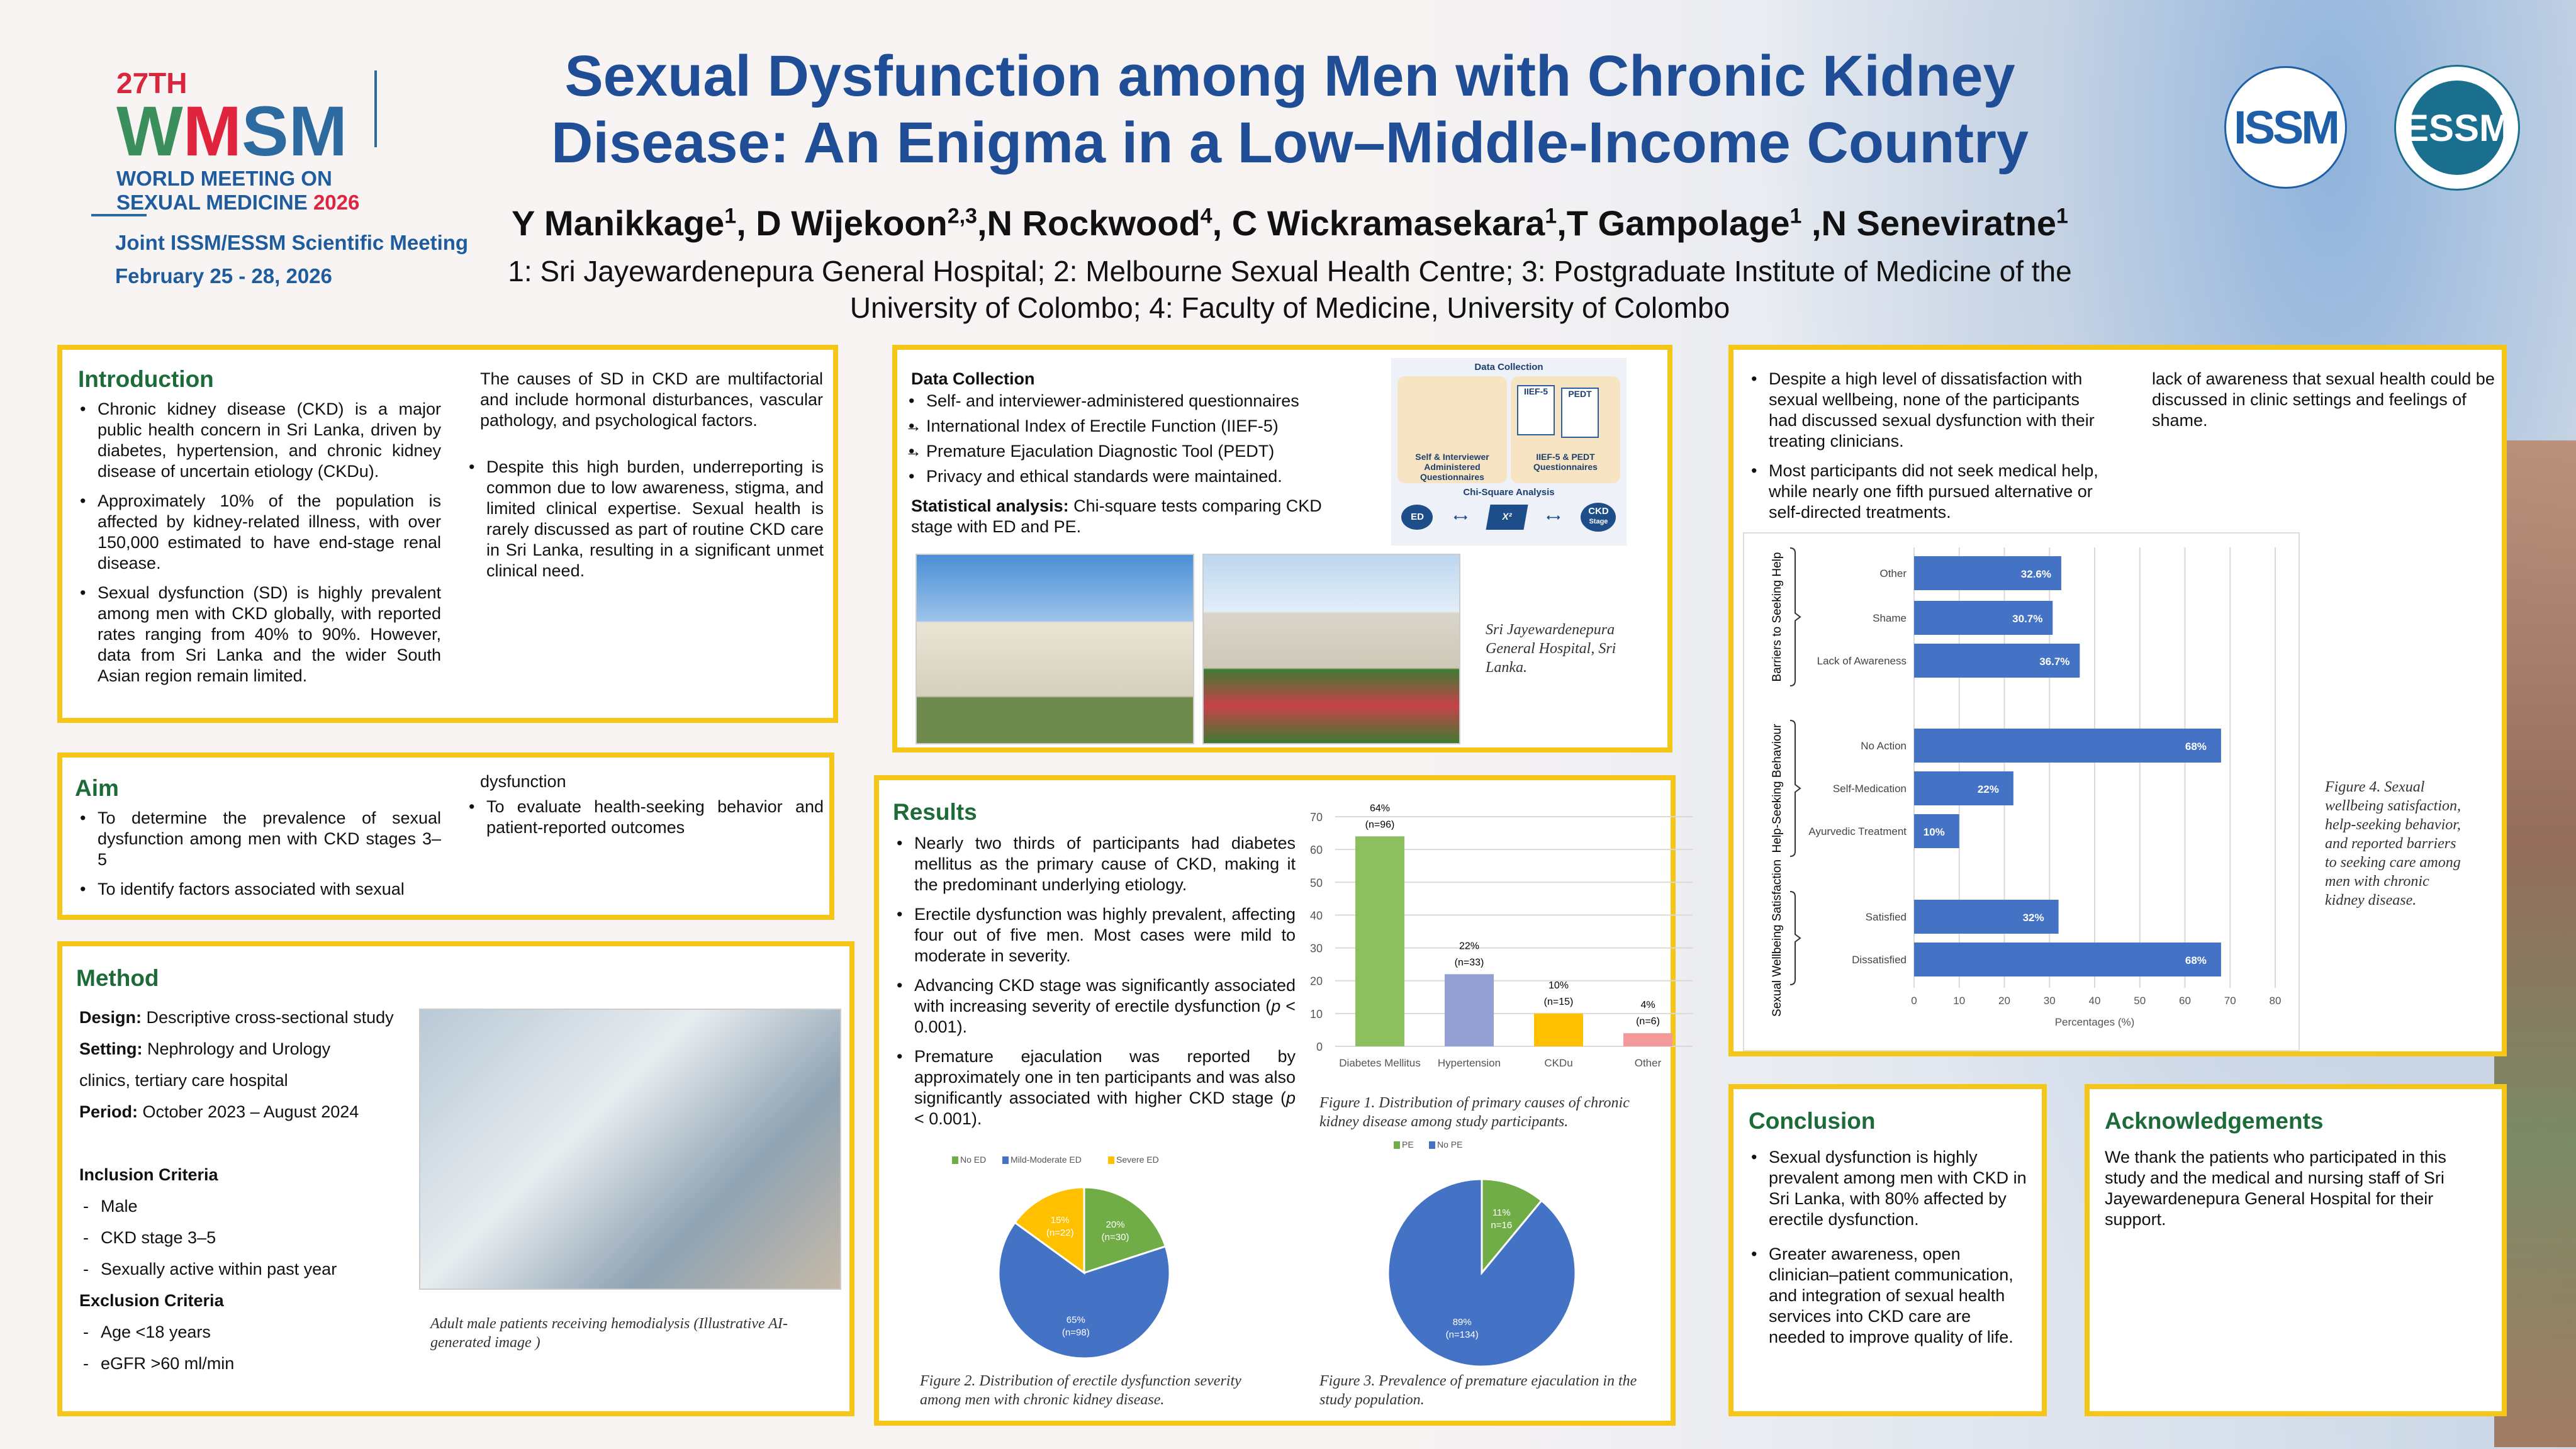  What do you see at coordinates (523, 781) in the screenshot?
I see `aim-continued-text: dysfunction` at bounding box center [523, 781].